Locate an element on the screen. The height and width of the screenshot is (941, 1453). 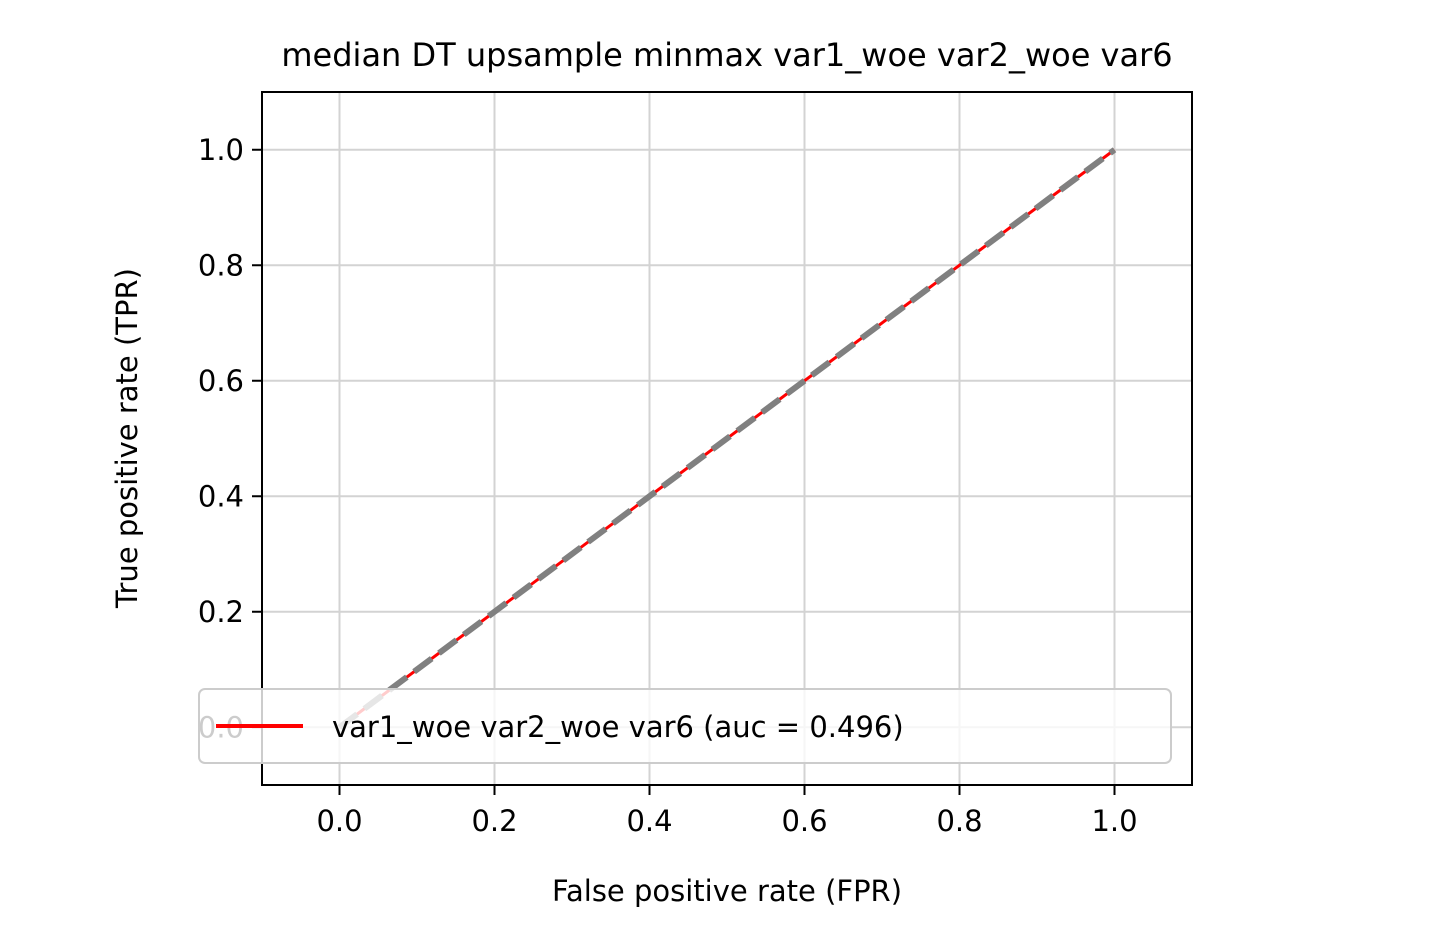
x-tick-label-5: 1.0 is located at coordinates (1114, 821).